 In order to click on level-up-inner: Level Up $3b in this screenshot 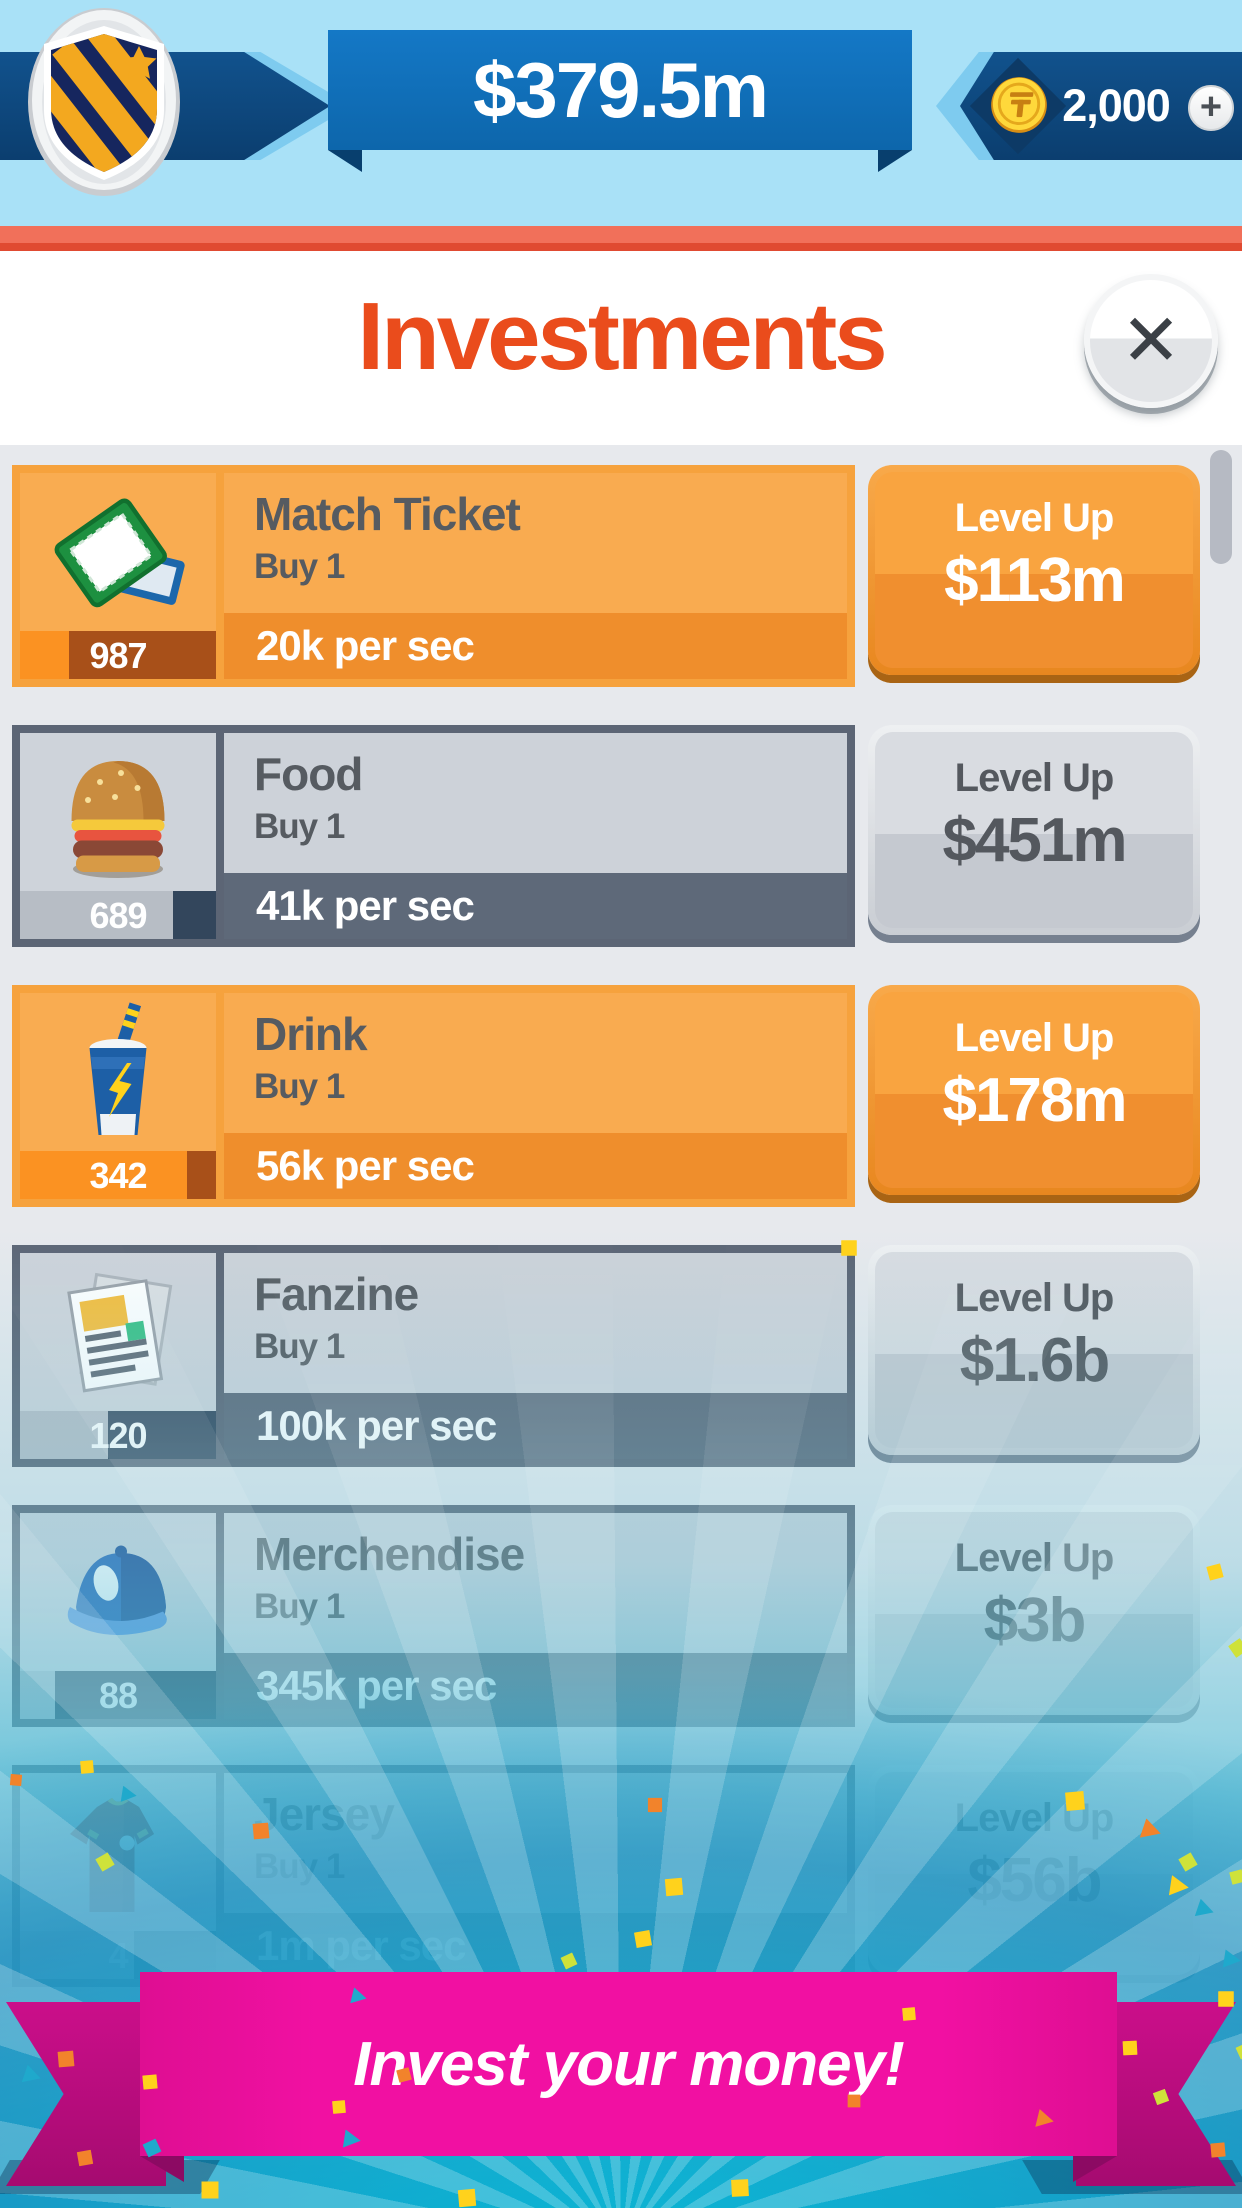, I will do `click(1034, 1610)`.